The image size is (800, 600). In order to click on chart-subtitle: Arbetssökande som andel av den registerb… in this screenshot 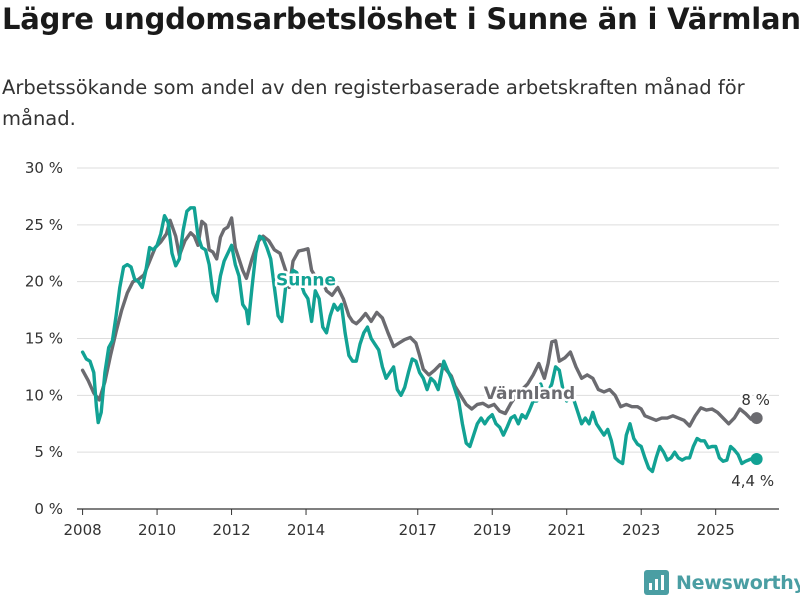, I will do `click(373, 103)`.